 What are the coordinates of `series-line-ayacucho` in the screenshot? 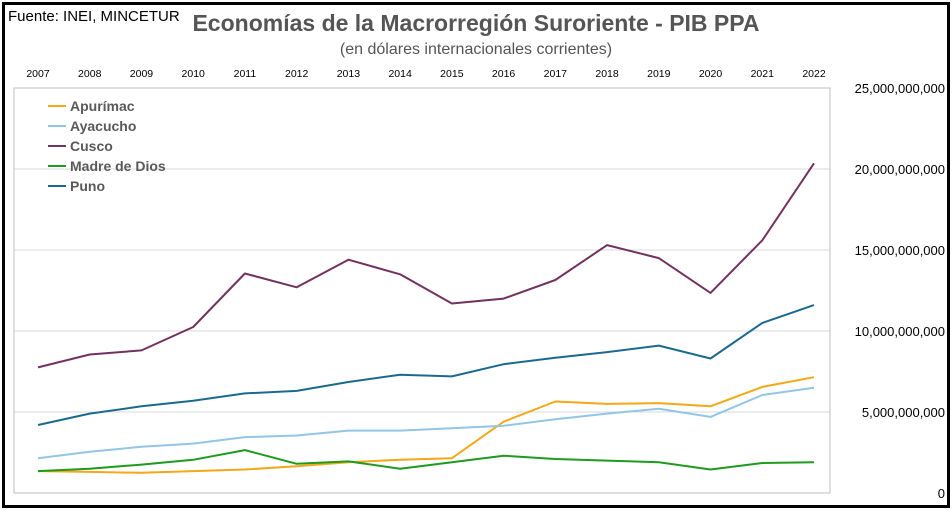 It's located at (426, 423).